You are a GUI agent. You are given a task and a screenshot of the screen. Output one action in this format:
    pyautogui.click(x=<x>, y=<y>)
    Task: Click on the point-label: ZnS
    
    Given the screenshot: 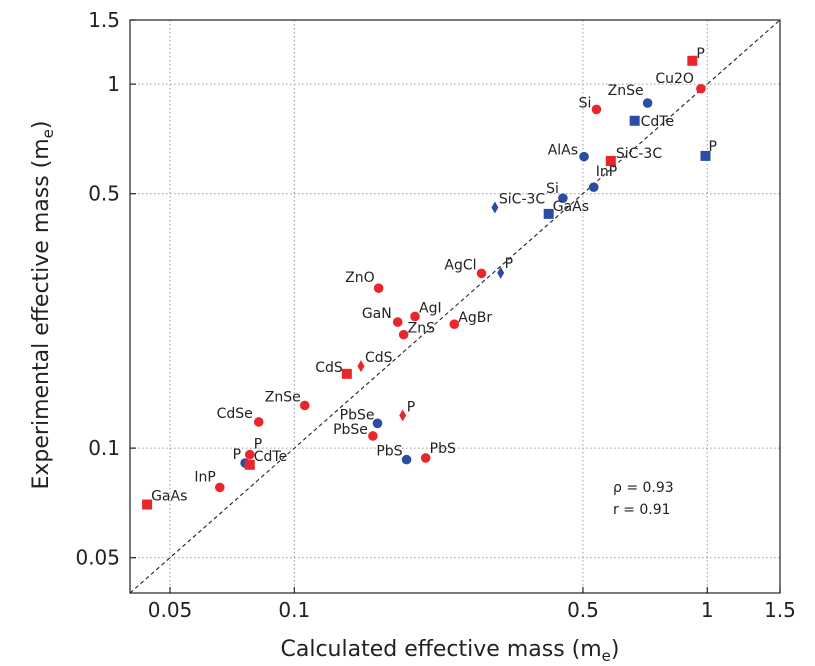 What is the action you would take?
    pyautogui.click(x=421, y=329)
    